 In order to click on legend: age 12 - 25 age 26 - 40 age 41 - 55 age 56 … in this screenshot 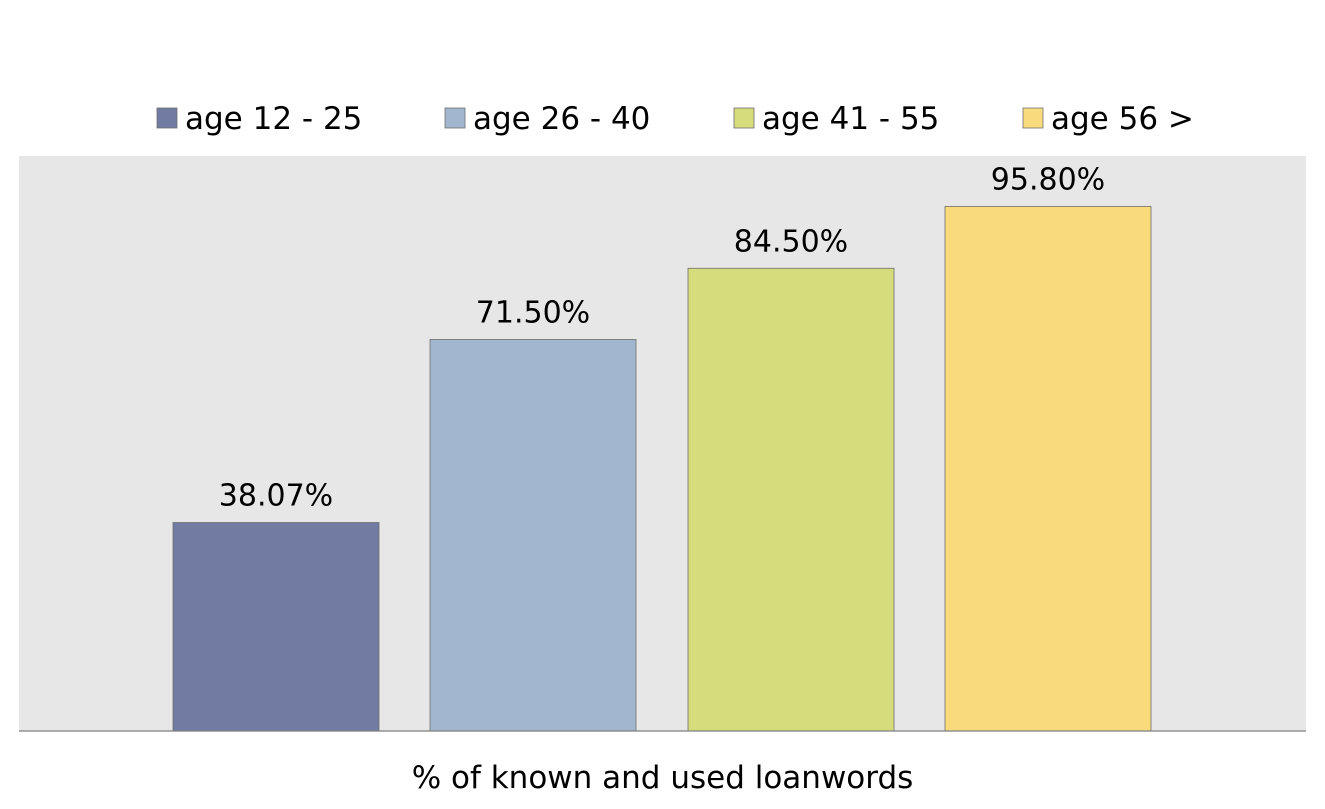, I will do `click(675, 119)`.